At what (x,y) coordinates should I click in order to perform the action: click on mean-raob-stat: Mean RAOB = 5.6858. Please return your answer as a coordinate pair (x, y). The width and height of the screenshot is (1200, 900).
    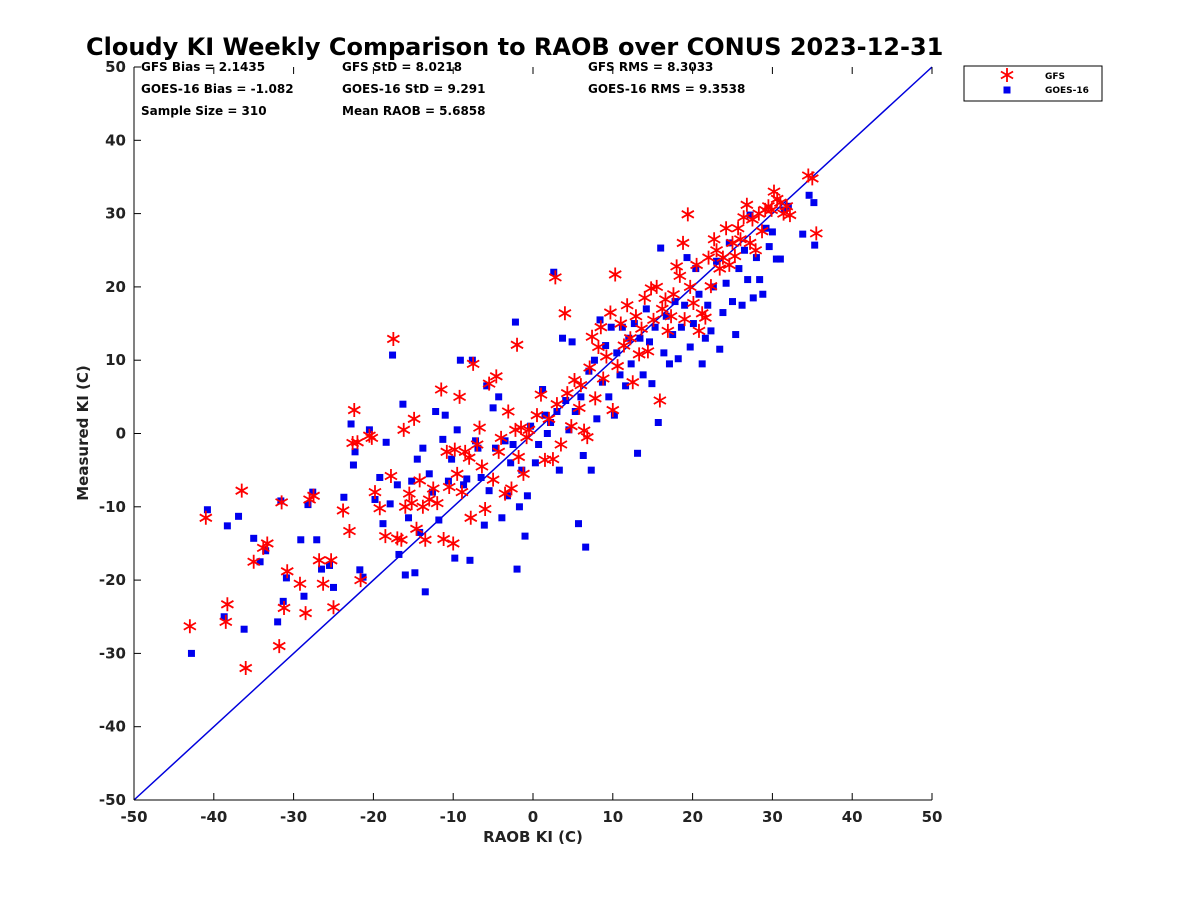
    Looking at the image, I should click on (414, 111).